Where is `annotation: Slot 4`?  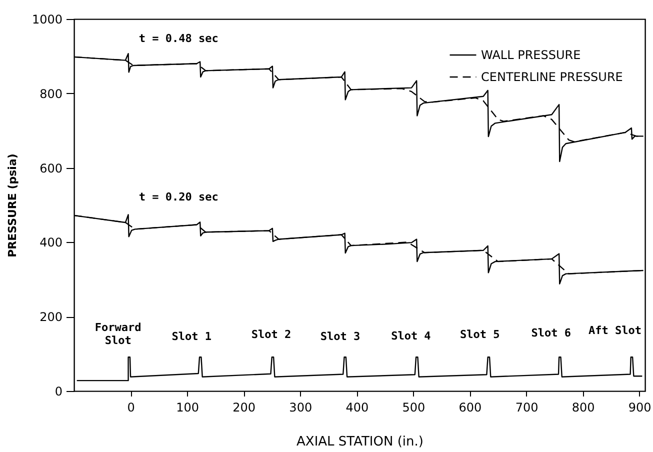
annotation: Slot 4 is located at coordinates (411, 336).